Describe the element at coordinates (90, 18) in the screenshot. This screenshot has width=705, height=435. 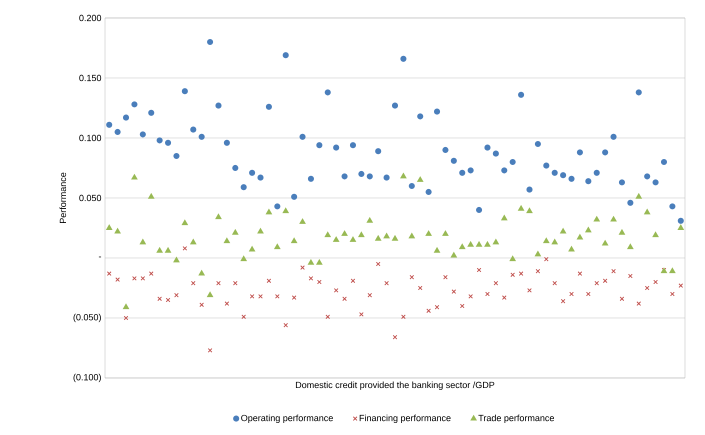
I see `y-tick-label: 0.200` at that location.